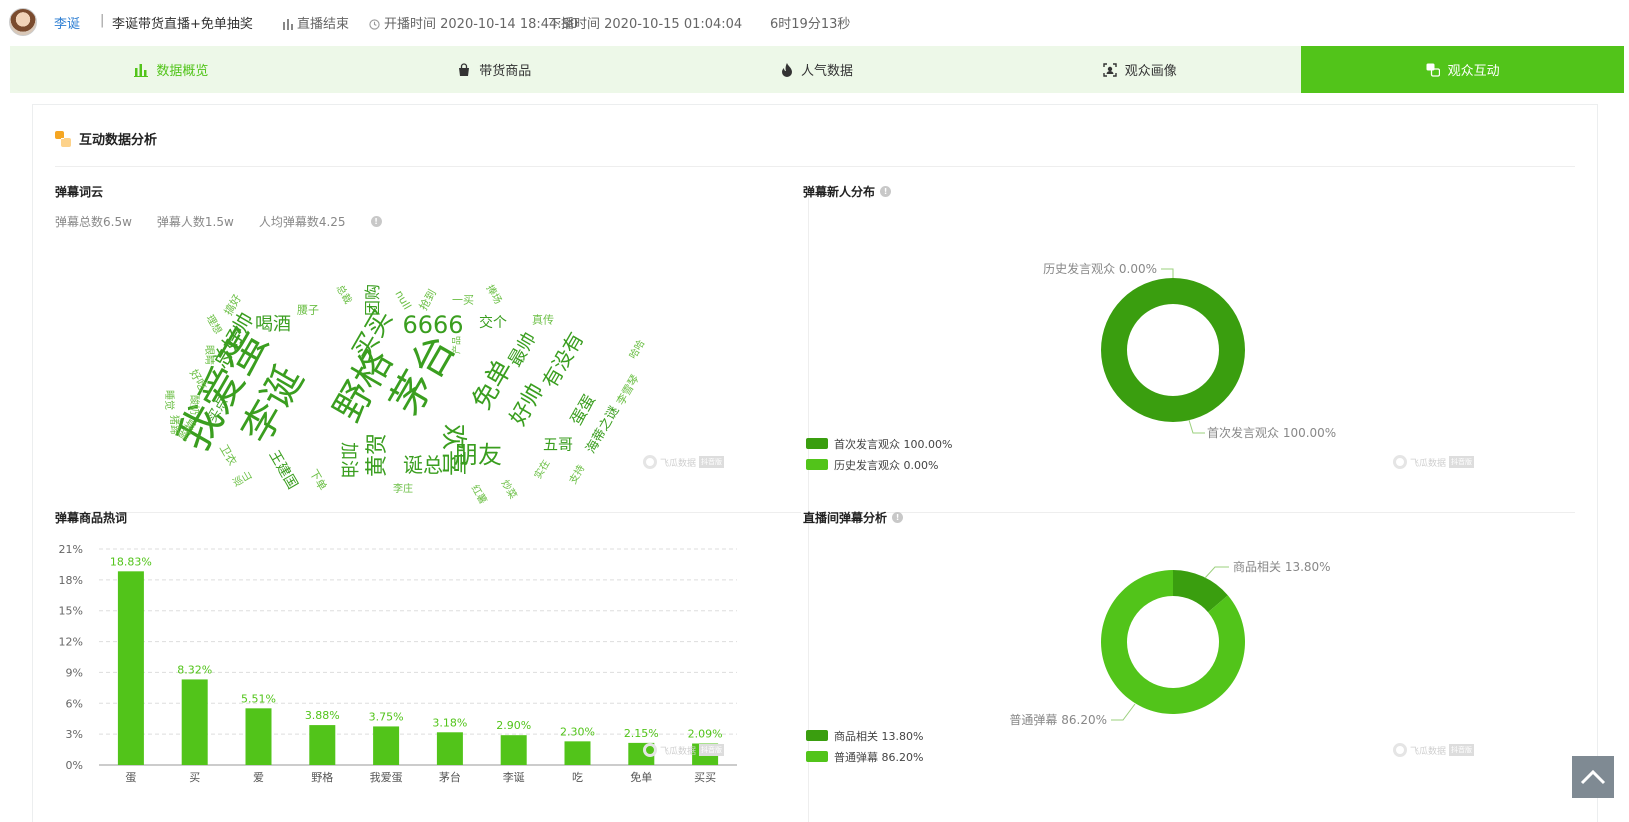 The image size is (1629, 822). What do you see at coordinates (577, 777) in the screenshot?
I see `x-tick-label: 吃` at bounding box center [577, 777].